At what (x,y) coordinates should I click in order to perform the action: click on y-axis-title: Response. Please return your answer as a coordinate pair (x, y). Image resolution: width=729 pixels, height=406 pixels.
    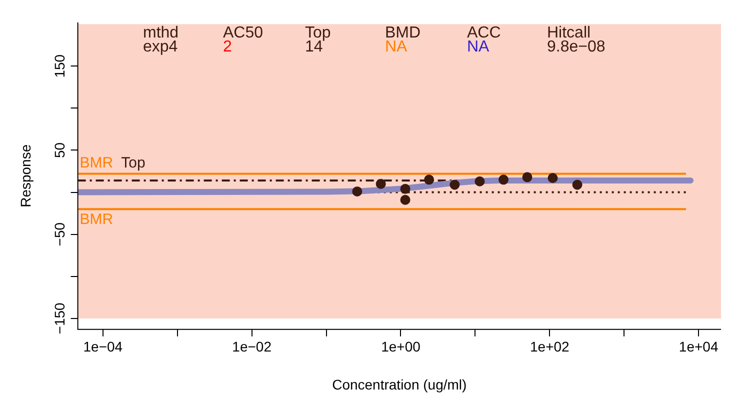
    Looking at the image, I should click on (25, 176).